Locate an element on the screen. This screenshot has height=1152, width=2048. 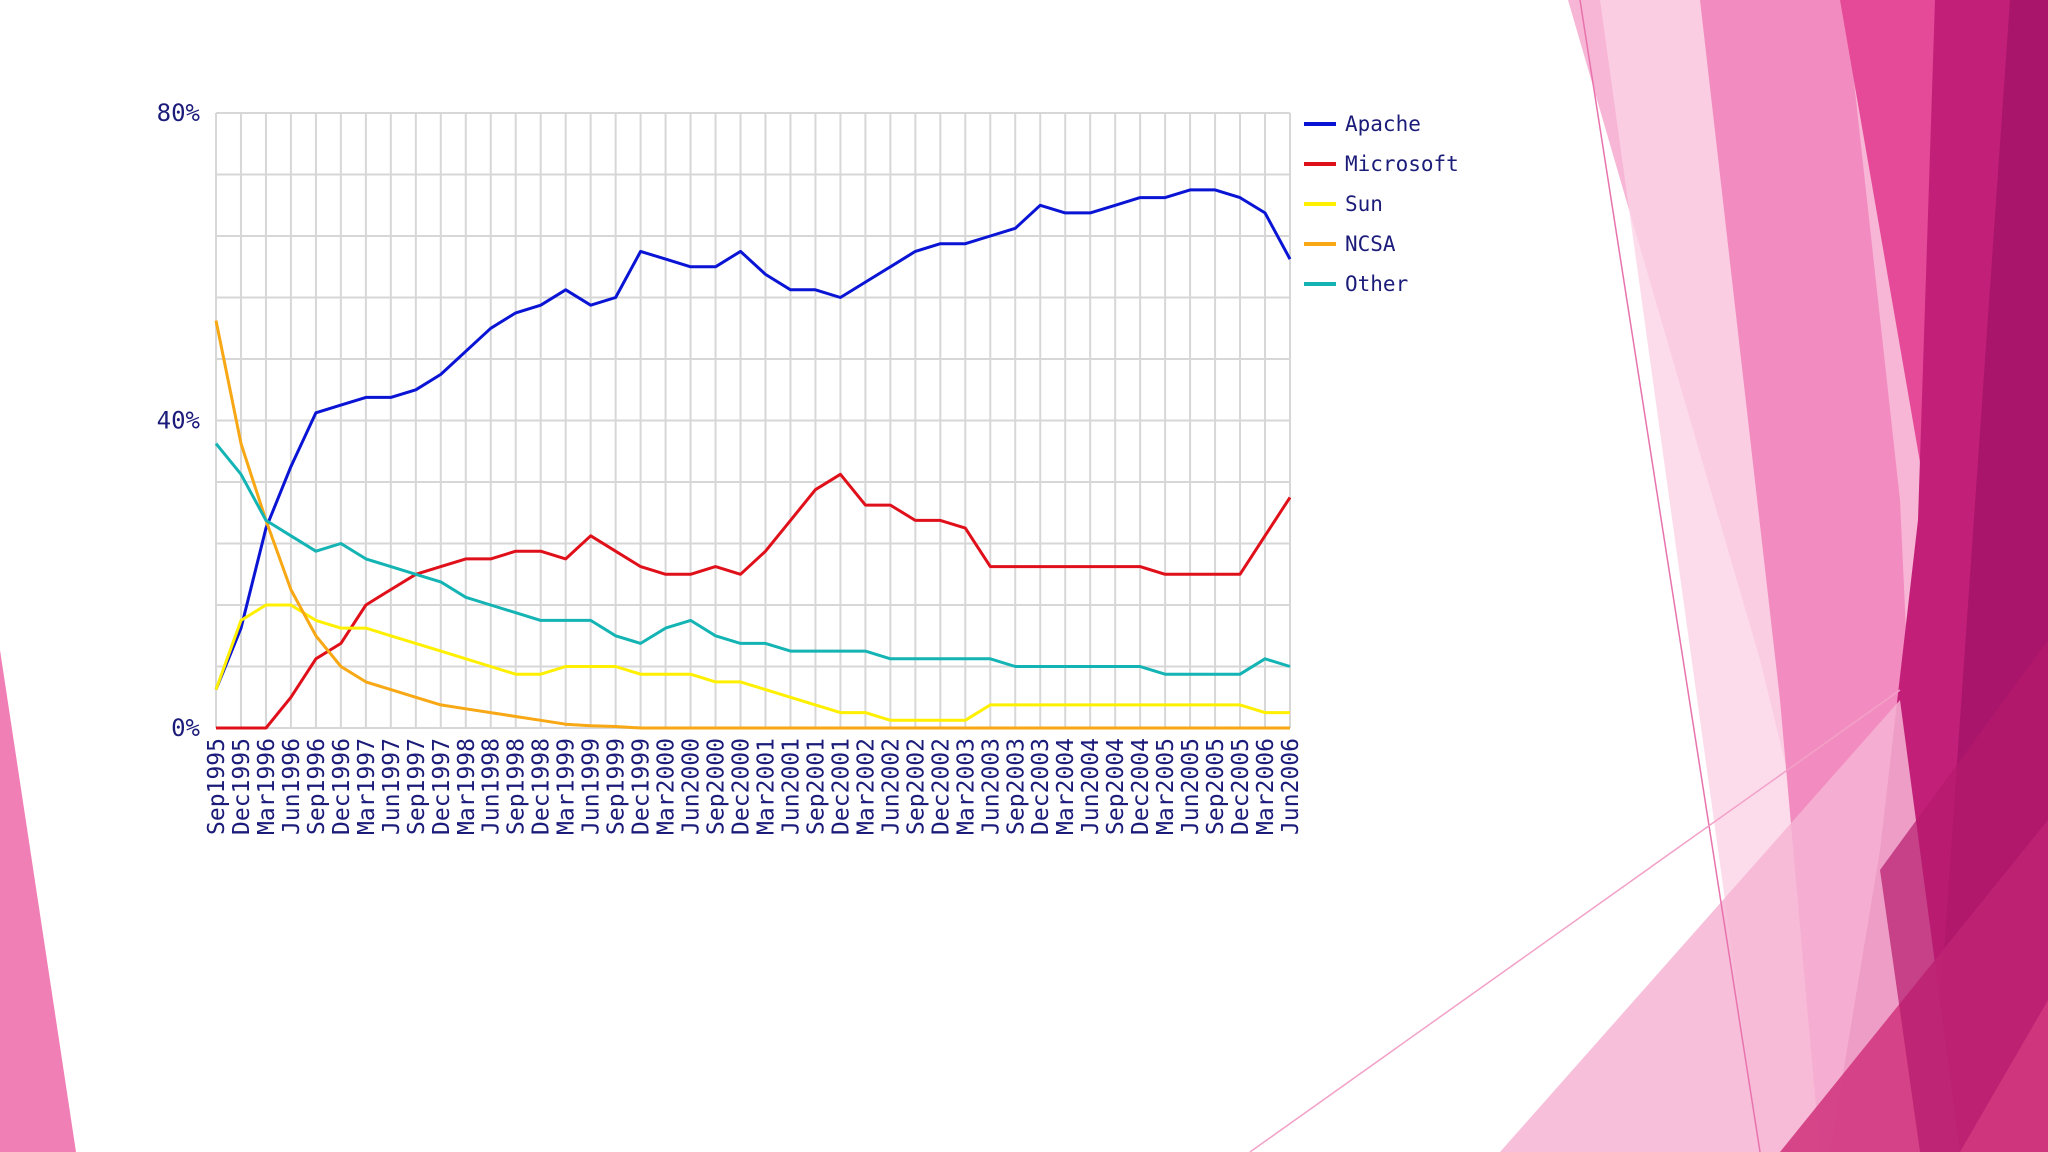
x-tick-label: Jun2000 is located at coordinates (692, 786).